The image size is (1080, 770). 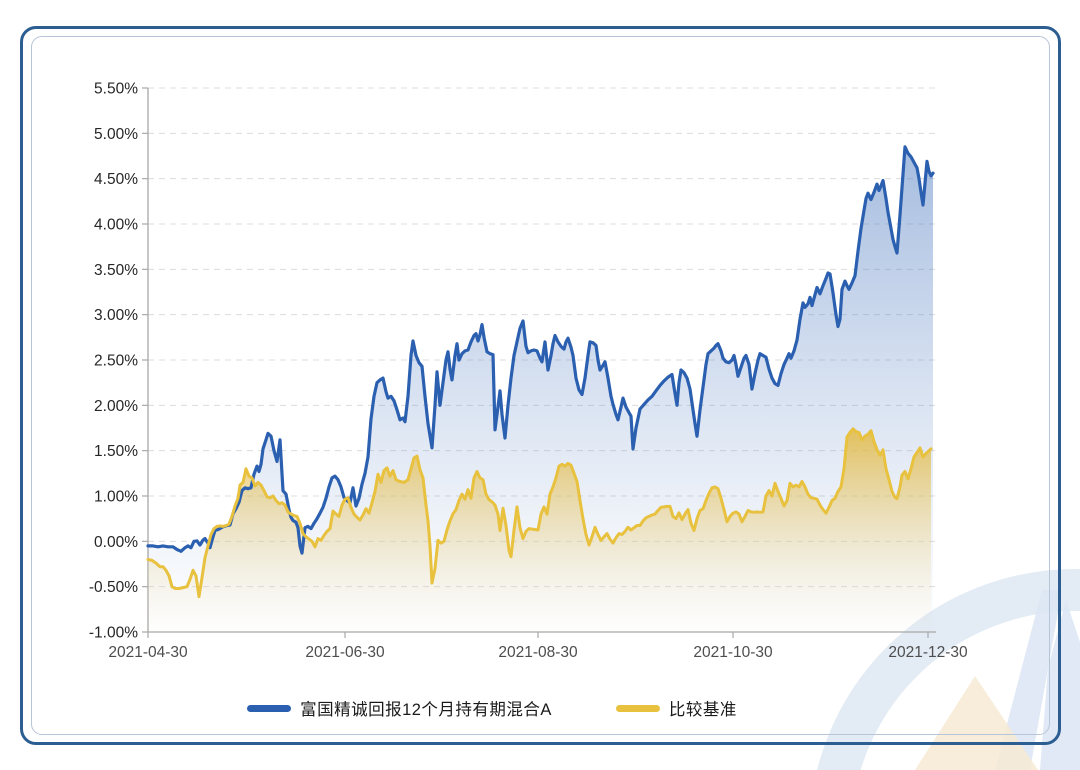 I want to click on watermark-peak-left, so click(x=1028, y=680).